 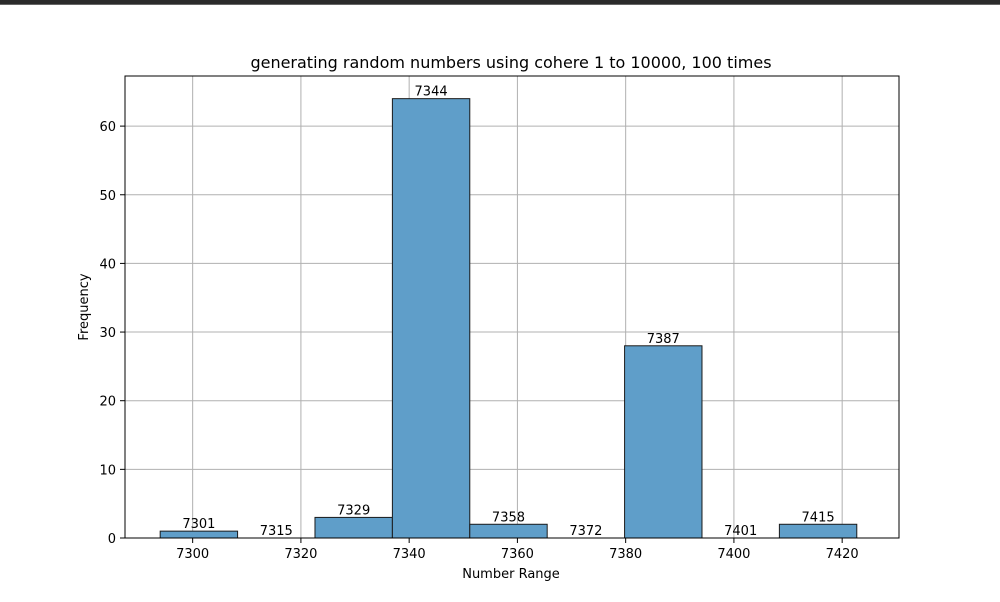 What do you see at coordinates (818, 517) in the screenshot?
I see `bar-value-label: 7415` at bounding box center [818, 517].